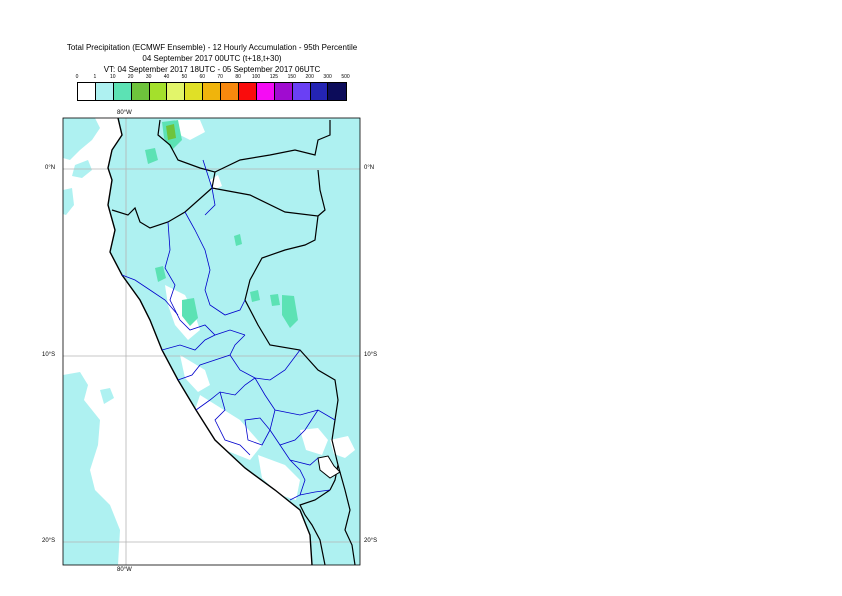  What do you see at coordinates (166, 77) in the screenshot?
I see `legend-threshold-label: 40` at bounding box center [166, 77].